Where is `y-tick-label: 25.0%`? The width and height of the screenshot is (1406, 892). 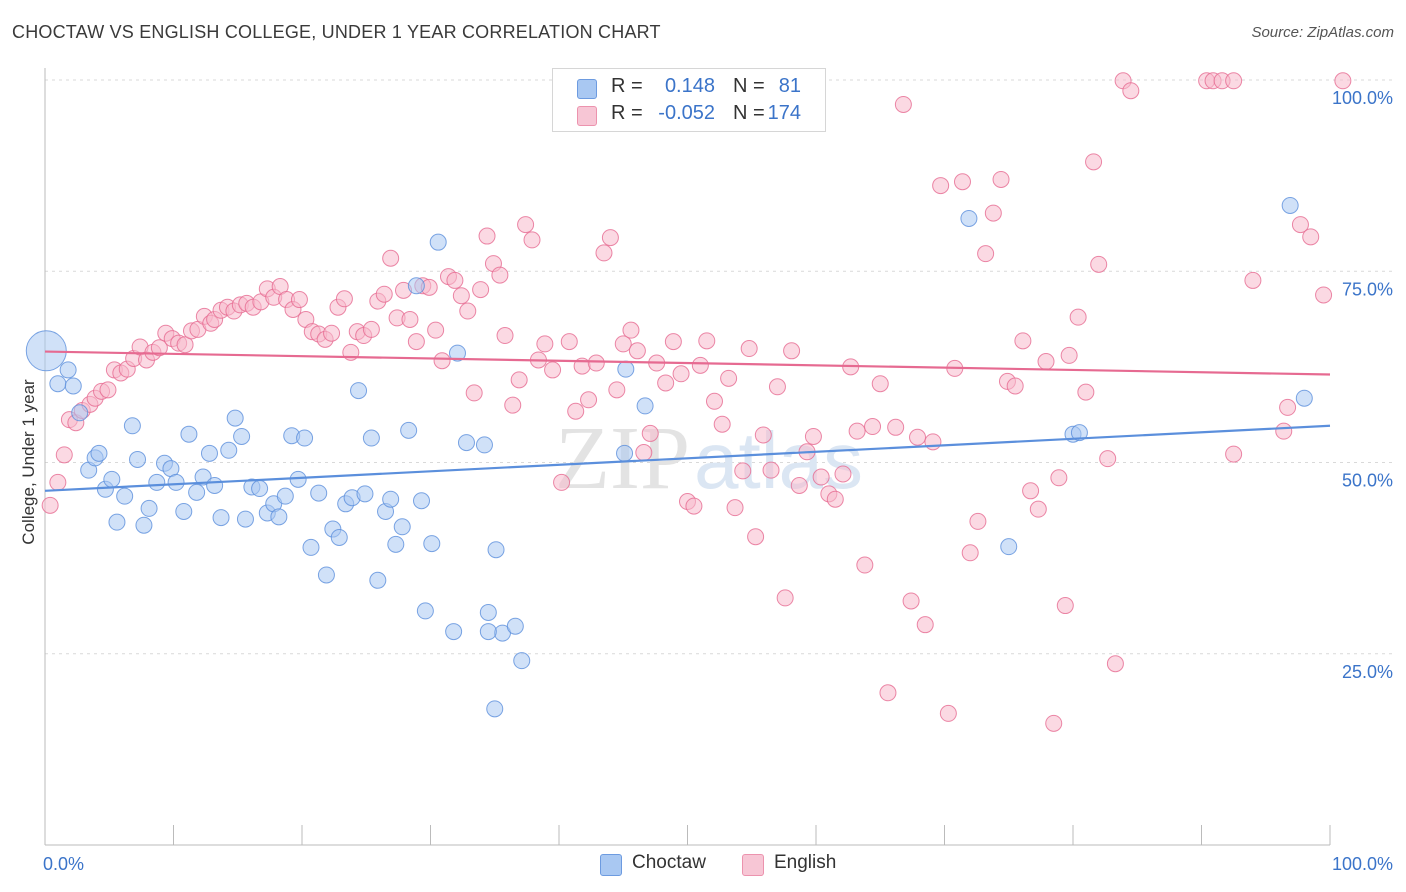 y-tick-label: 25.0% is located at coordinates (1367, 672).